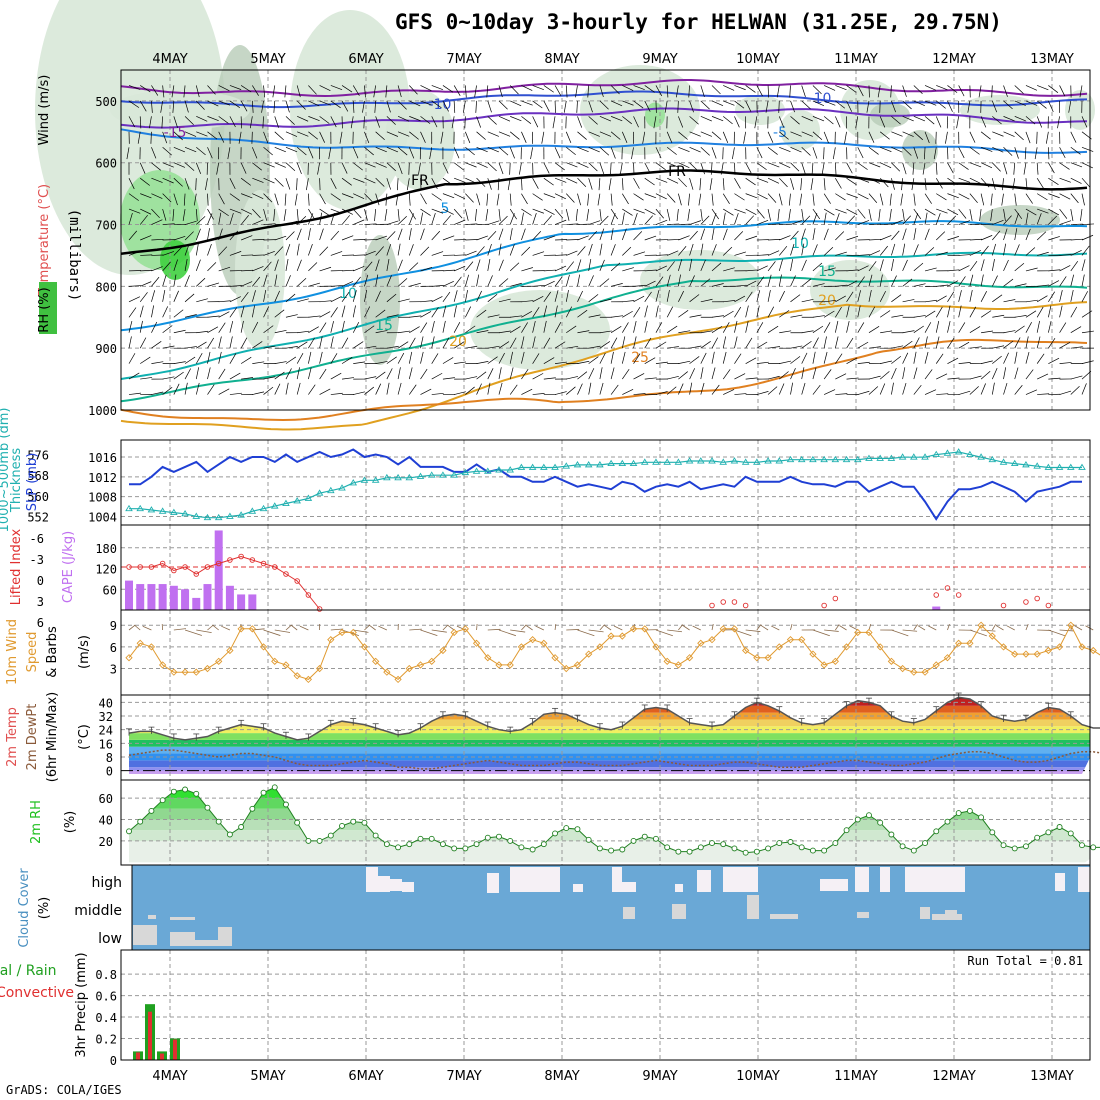 The width and height of the screenshot is (1100, 1100). Describe the element at coordinates (106, 164) in the screenshot. I see `pressure-tick-label: 600` at that location.